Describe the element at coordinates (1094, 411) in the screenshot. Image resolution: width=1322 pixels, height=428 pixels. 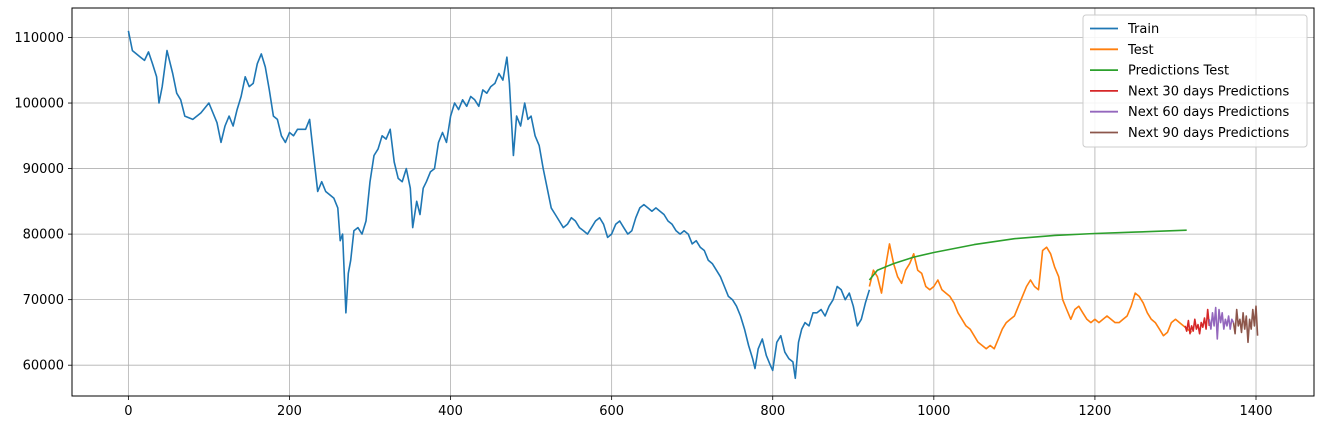
I see `x-tick-label: 1200` at that location.